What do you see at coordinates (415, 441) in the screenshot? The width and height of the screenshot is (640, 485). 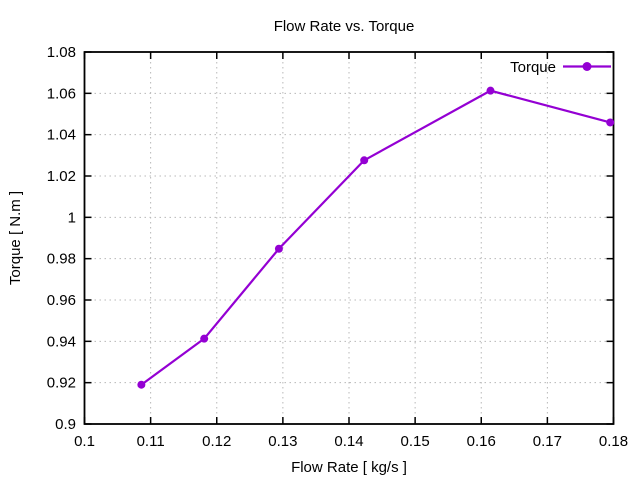 I see `x-tick-label: 0.15` at bounding box center [415, 441].